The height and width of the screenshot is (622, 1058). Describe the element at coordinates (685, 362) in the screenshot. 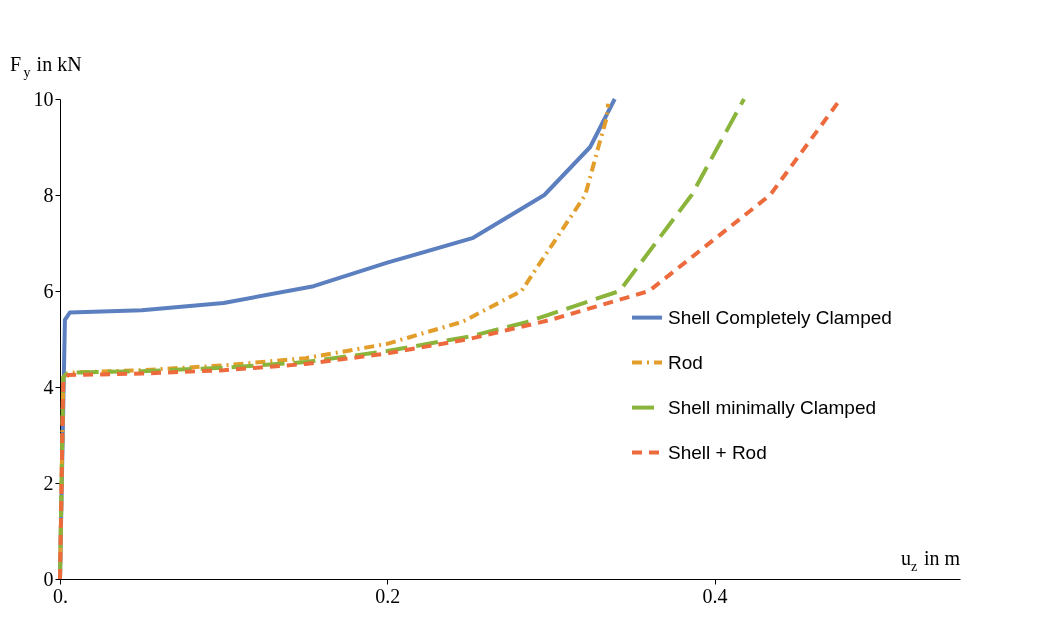

I see `legend-label: Rod` at that location.